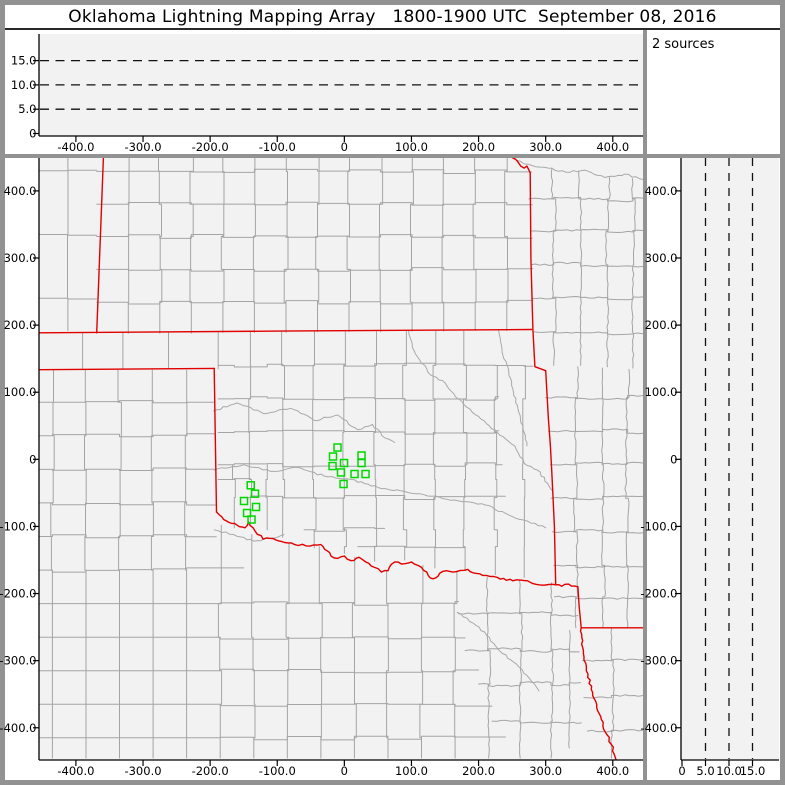 The image size is (785, 785). I want to click on panel-altitude-northsouth, so click(713, 469).